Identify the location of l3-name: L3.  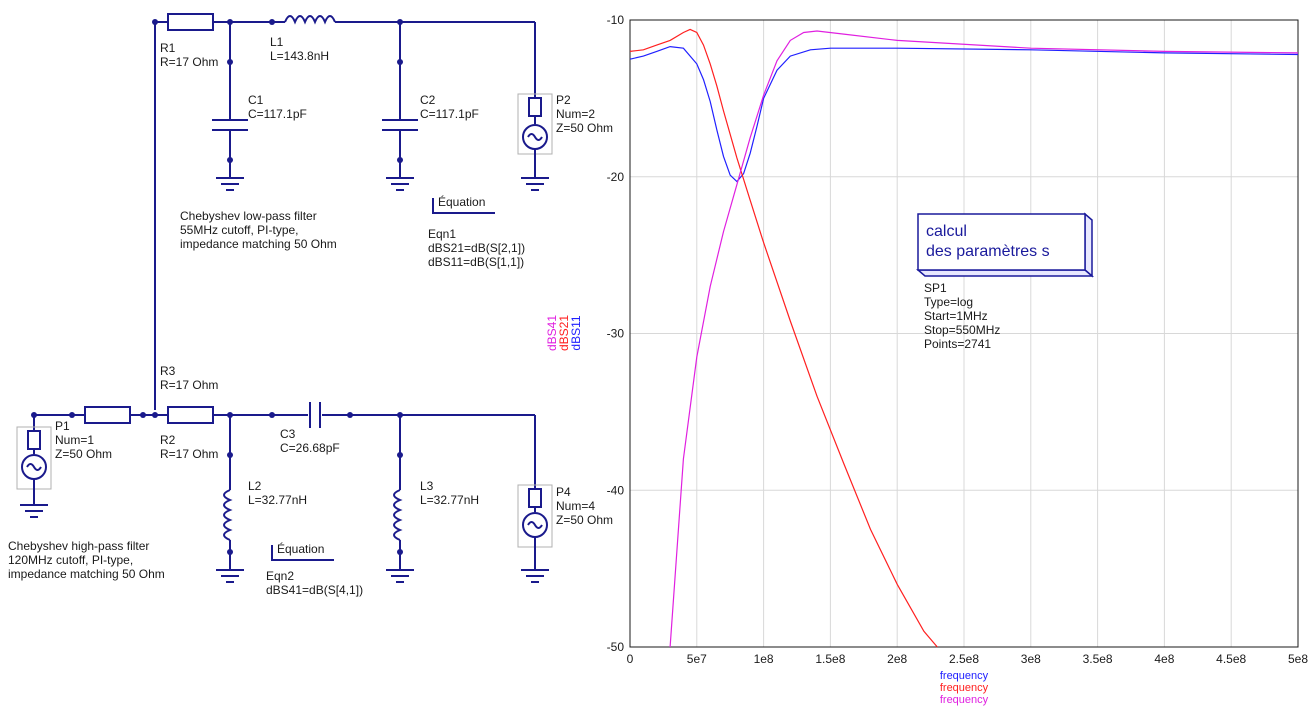
(427, 486).